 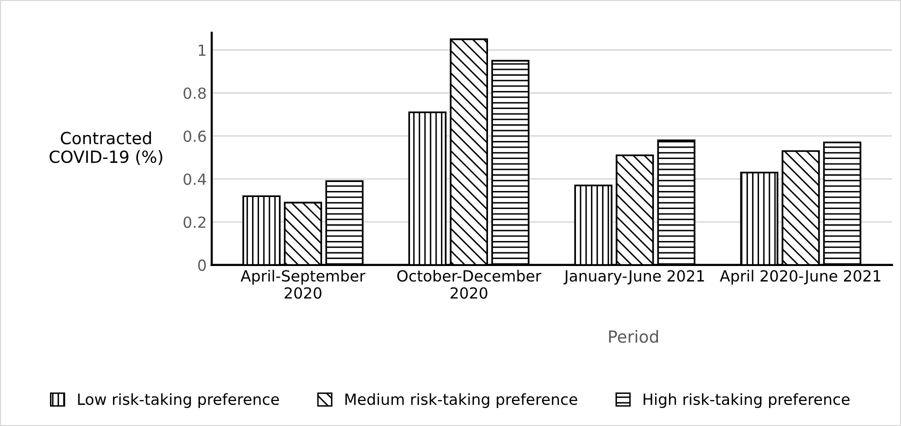 What do you see at coordinates (195, 93) in the screenshot?
I see `y-tick-label: 0.8` at bounding box center [195, 93].